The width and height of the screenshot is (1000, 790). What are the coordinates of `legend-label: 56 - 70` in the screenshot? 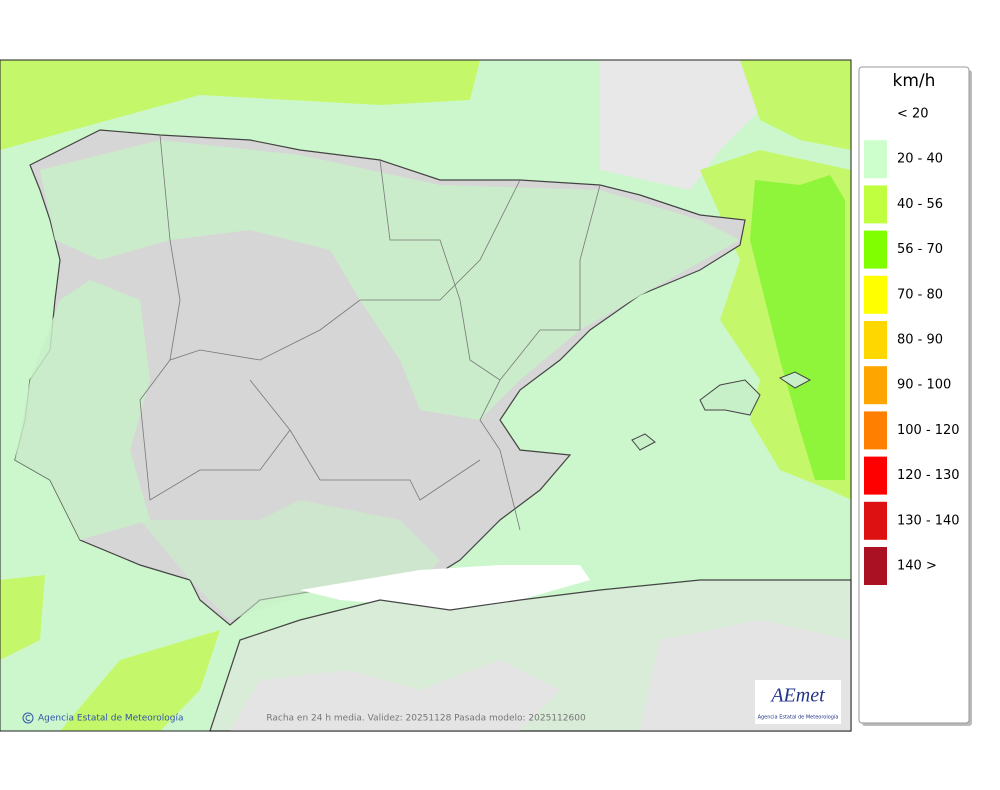 It's located at (920, 249).